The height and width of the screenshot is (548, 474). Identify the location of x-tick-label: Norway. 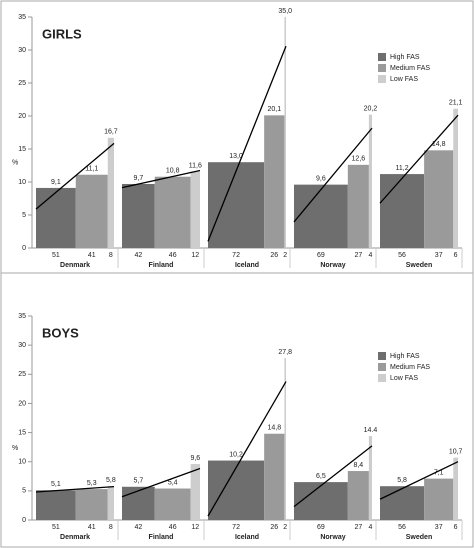
(332, 537).